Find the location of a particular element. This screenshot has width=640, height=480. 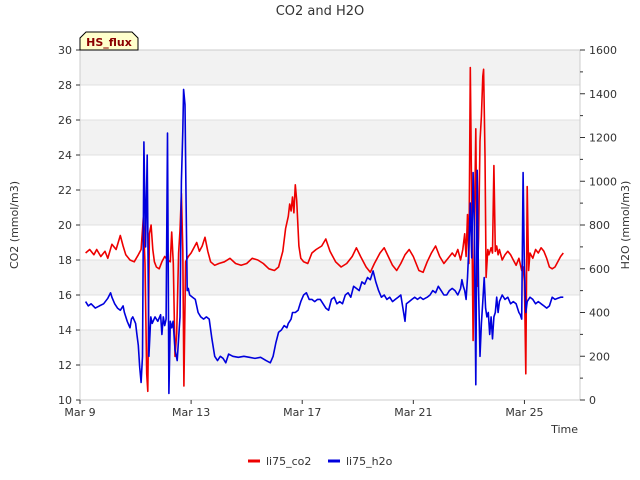

x-axis-label: Time is located at coordinates (564, 429).